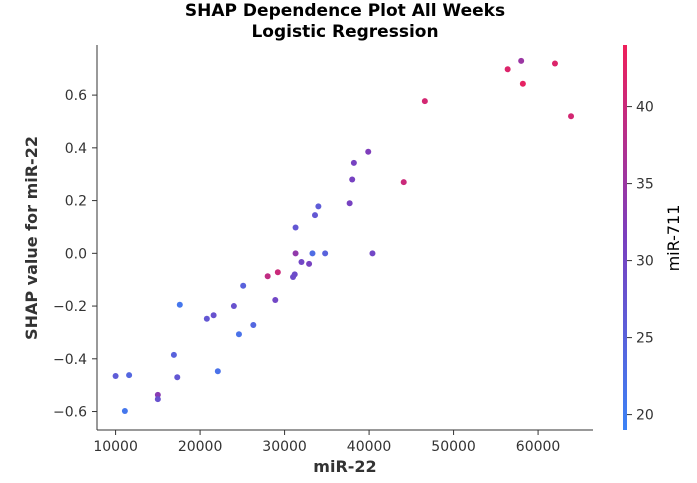 This screenshot has width=697, height=483. Describe the element at coordinates (453, 447) in the screenshot. I see `x-tick-label: 50000` at that location.